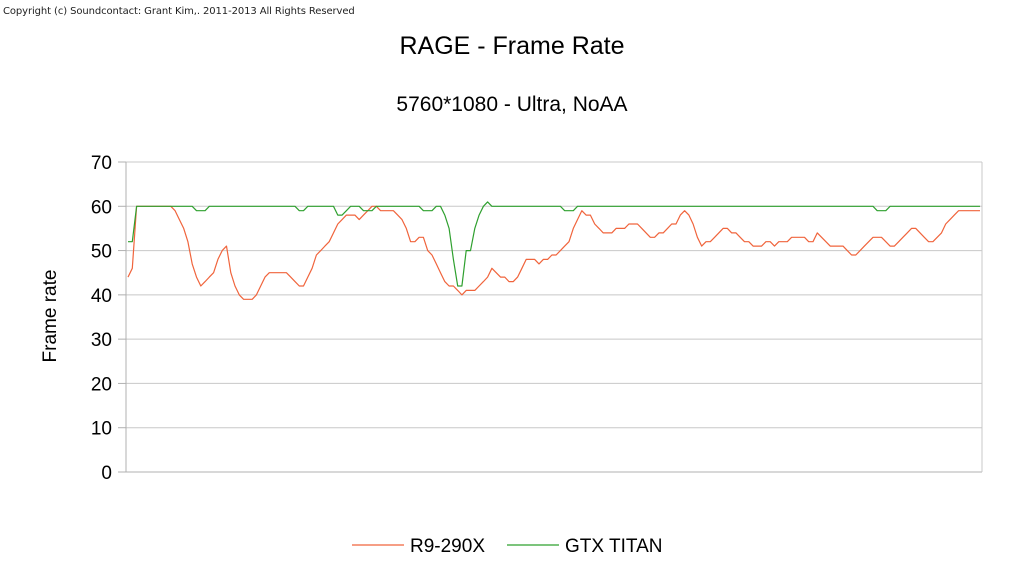 The image size is (1024, 576). I want to click on y-tick-label-10: 10, so click(101, 429).